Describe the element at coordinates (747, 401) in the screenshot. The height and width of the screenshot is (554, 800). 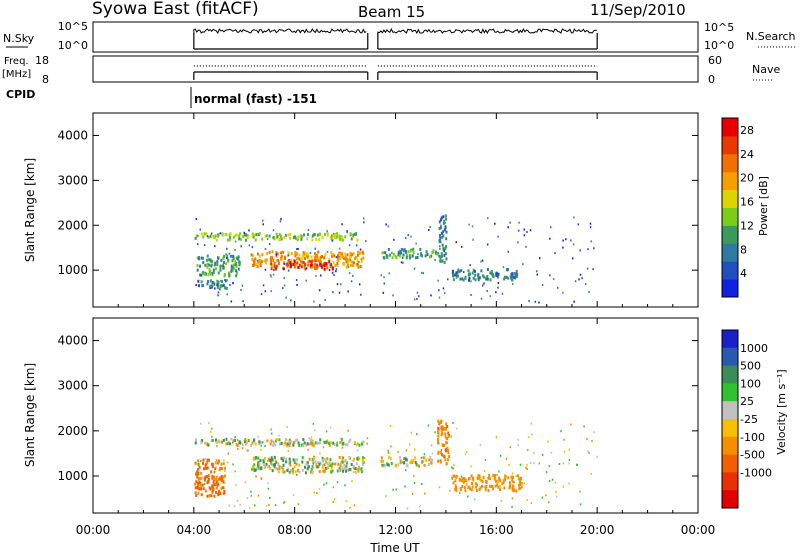
I see `colorbar-tick-label: 25` at that location.